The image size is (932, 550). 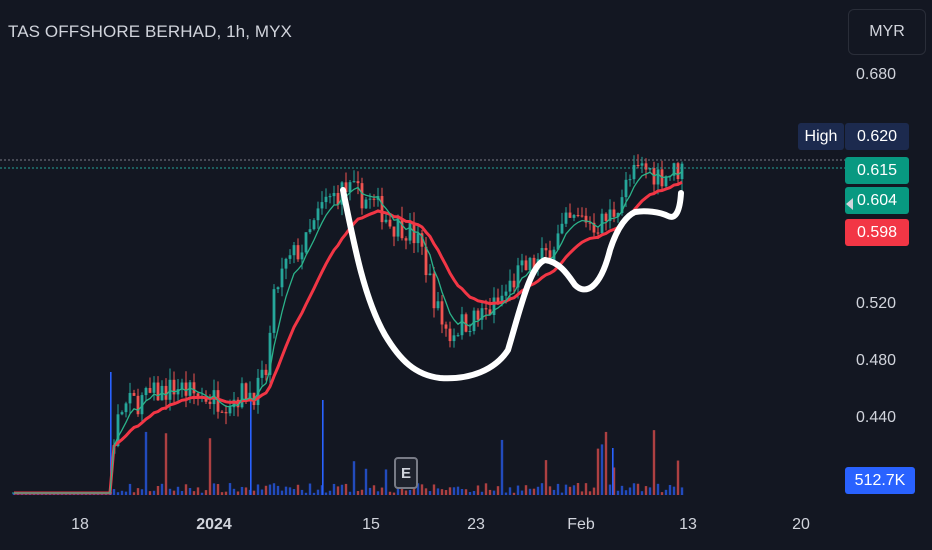 What do you see at coordinates (877, 232) in the screenshot?
I see `ema-slow-tag: 0.598` at bounding box center [877, 232].